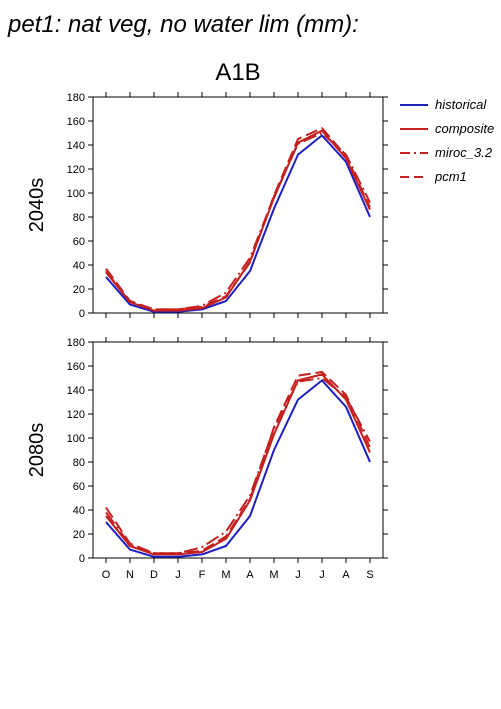  I want to click on legend-label: historical, so click(461, 104).